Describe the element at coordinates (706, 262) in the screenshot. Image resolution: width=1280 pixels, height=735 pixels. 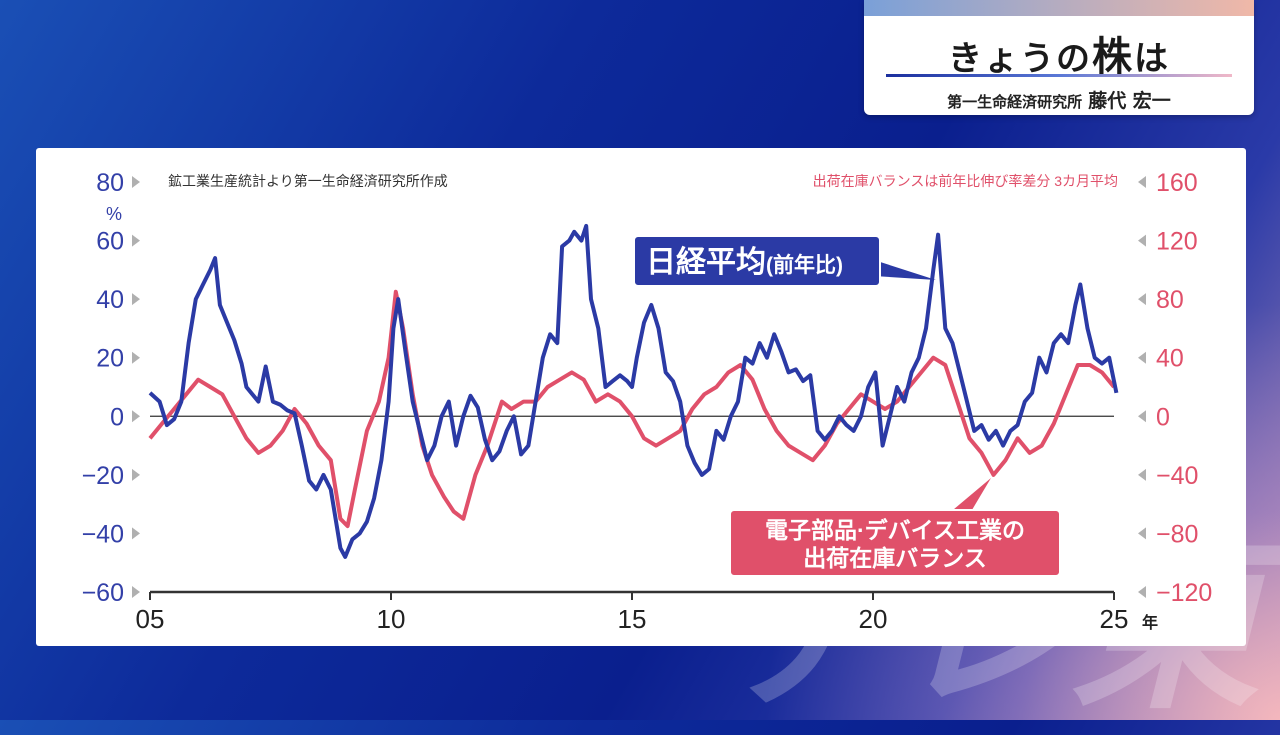
I see `nikkei-callout-main: 日経平均` at that location.